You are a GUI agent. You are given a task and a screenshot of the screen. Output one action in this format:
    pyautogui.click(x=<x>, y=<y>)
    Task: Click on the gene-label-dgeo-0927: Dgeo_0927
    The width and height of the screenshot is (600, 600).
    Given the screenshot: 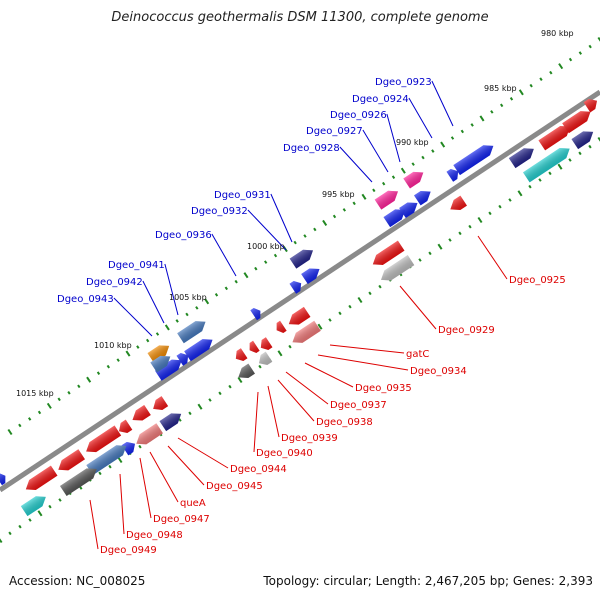 What is the action you would take?
    pyautogui.click(x=334, y=131)
    